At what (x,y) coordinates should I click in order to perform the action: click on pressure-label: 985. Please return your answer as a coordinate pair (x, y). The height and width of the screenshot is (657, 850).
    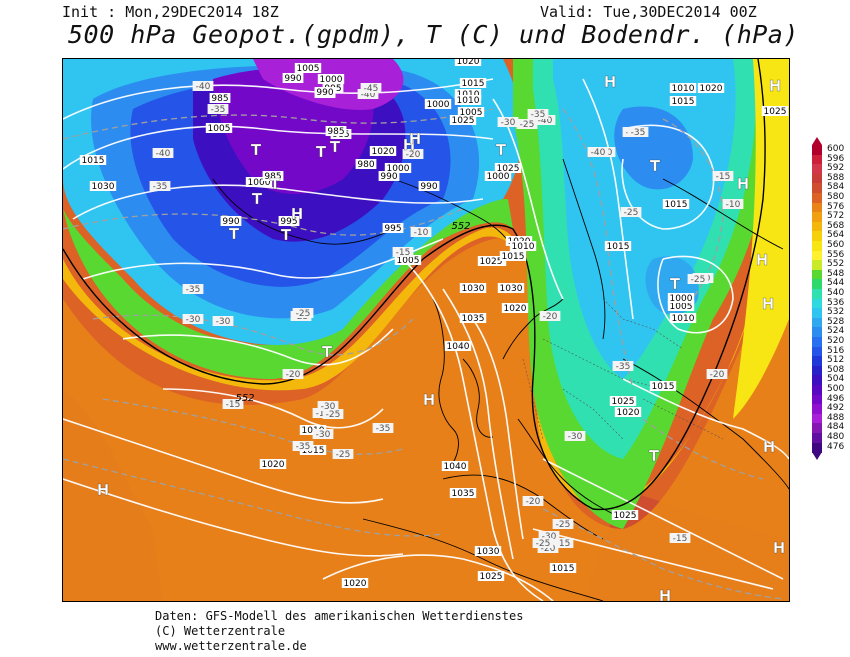
    Looking at the image, I should click on (335, 132).